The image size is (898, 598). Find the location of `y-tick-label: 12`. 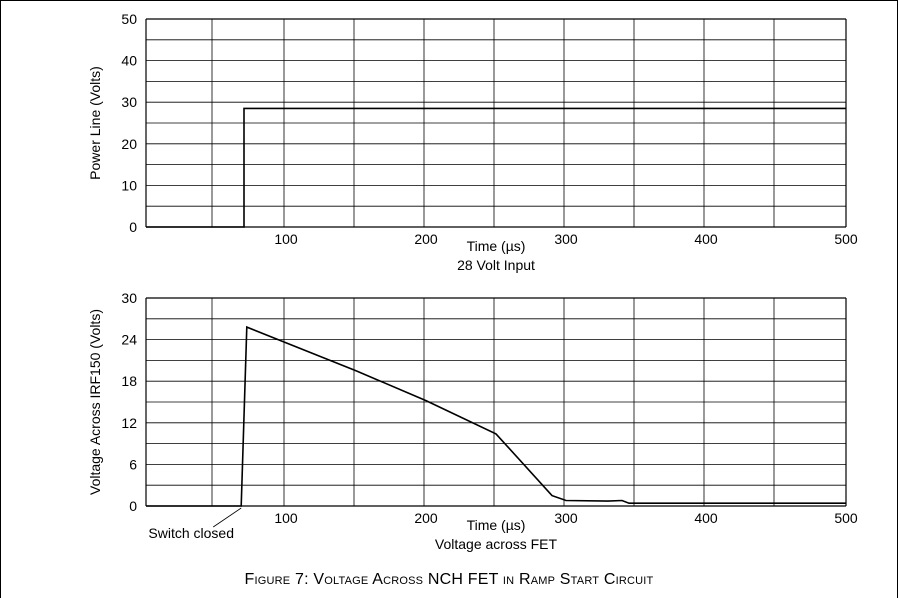

y-tick-label: 12 is located at coordinates (129, 423).